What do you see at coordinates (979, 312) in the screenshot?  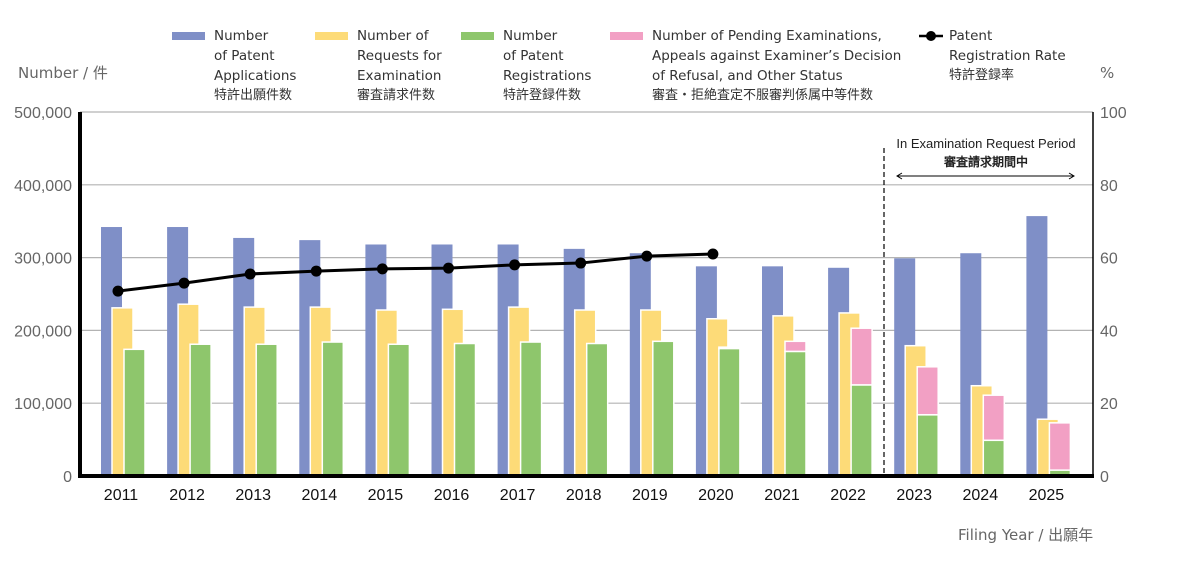 I see `annotation-period` at bounding box center [979, 312].